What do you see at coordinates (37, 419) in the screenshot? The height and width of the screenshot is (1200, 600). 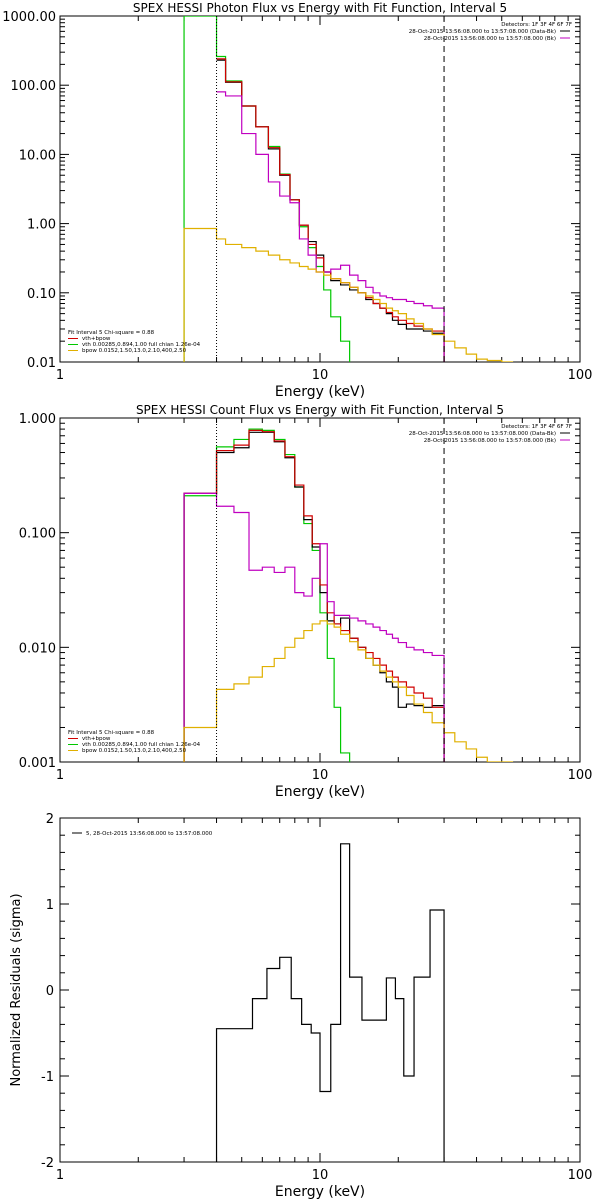 I see `ytick-label: 1.000` at bounding box center [37, 419].